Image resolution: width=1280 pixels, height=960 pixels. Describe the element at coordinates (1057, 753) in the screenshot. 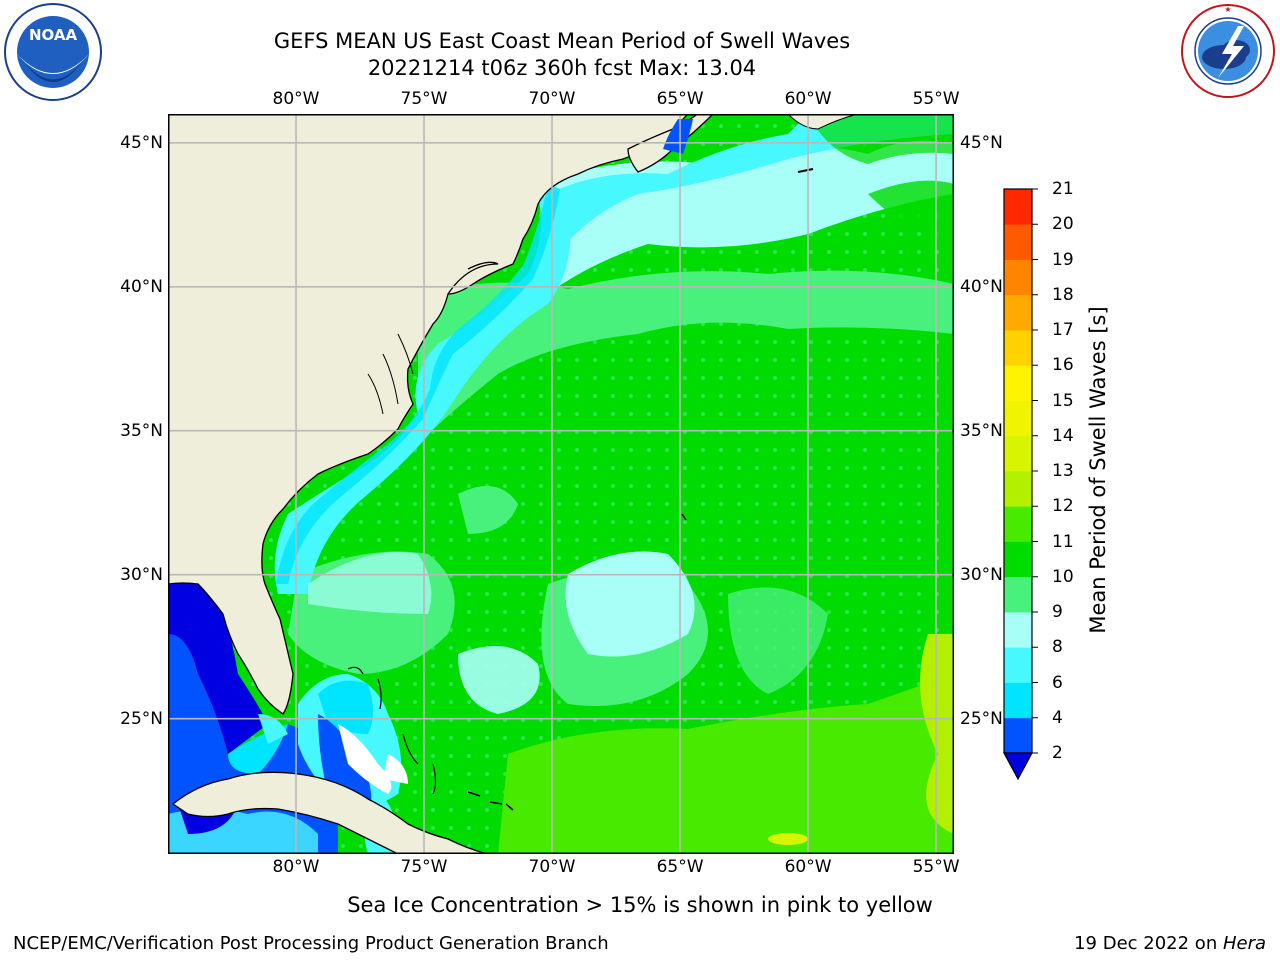

I see `colorbar-tick-label: 2` at that location.